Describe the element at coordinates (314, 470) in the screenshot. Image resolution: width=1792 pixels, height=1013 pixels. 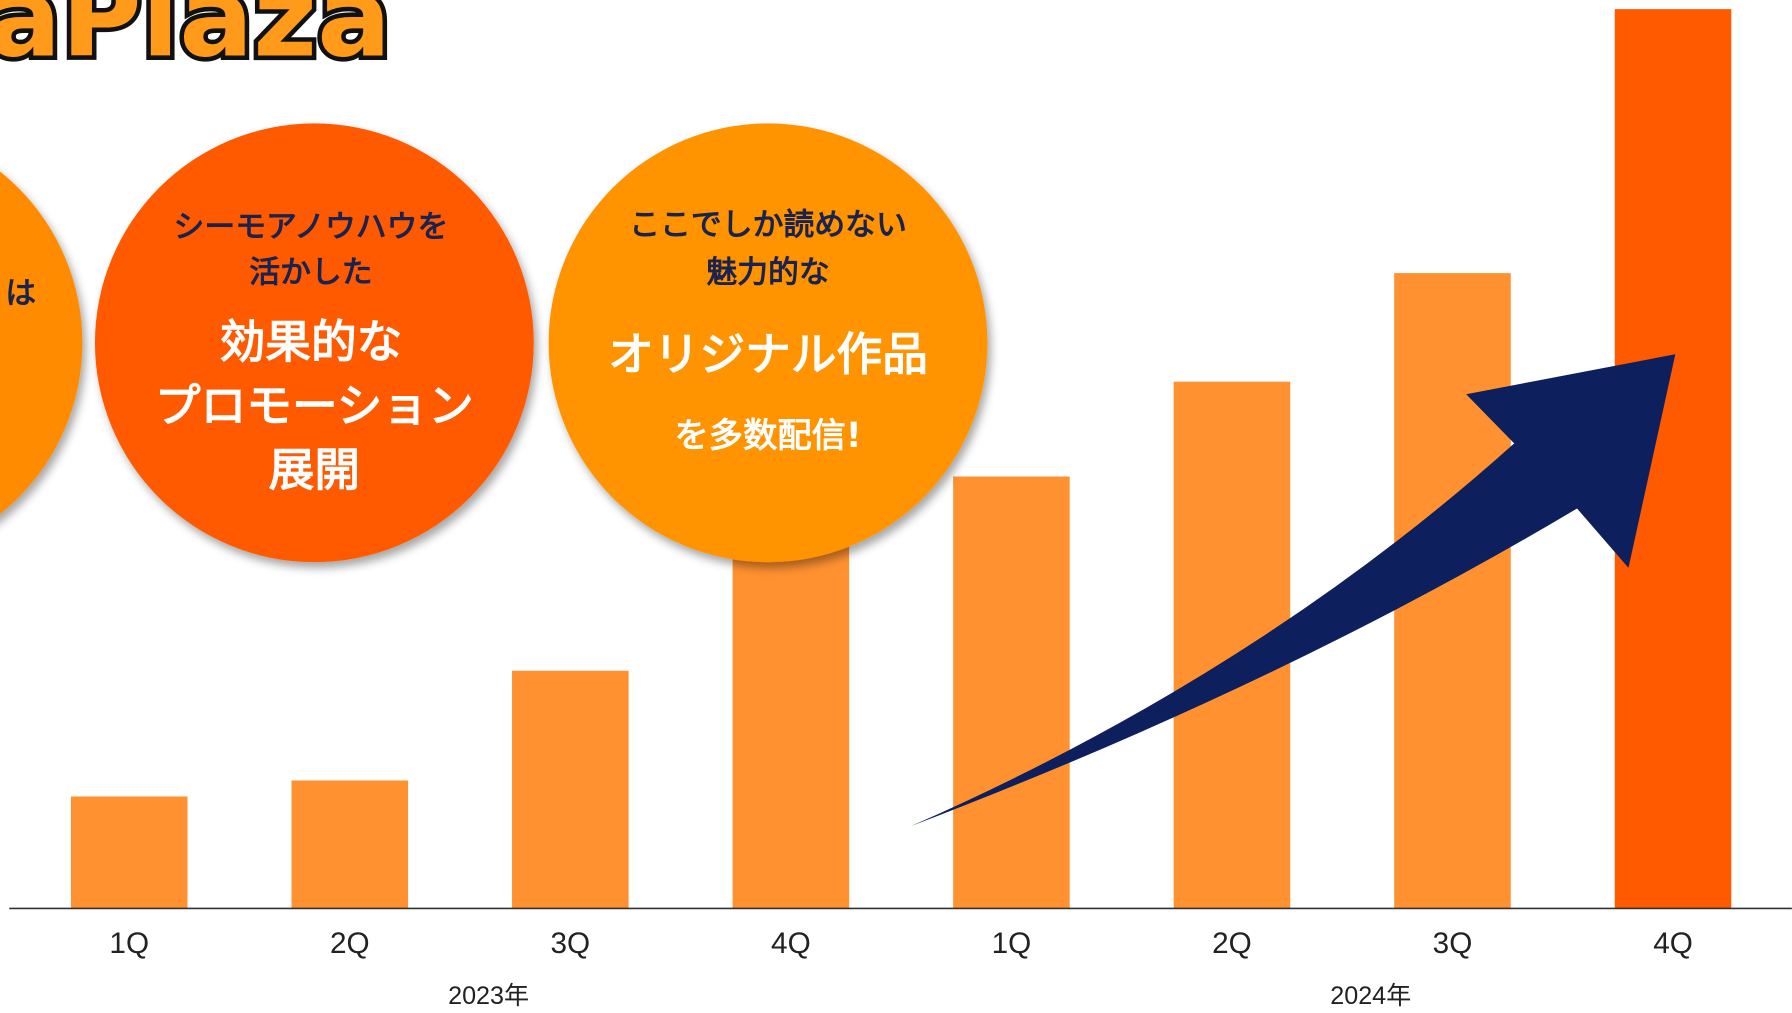
I see `circle-text: 展開` at that location.